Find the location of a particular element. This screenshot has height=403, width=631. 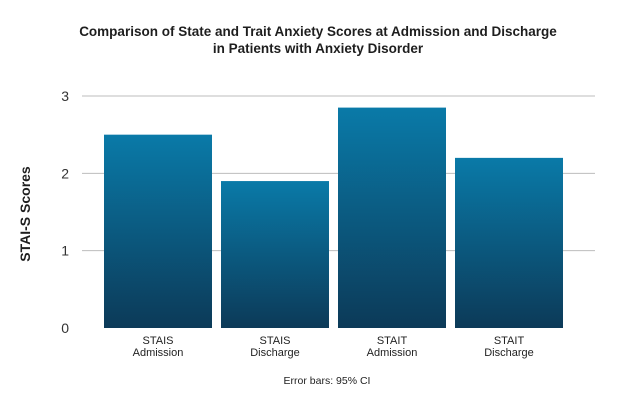

bar-stais-admission is located at coordinates (158, 231).